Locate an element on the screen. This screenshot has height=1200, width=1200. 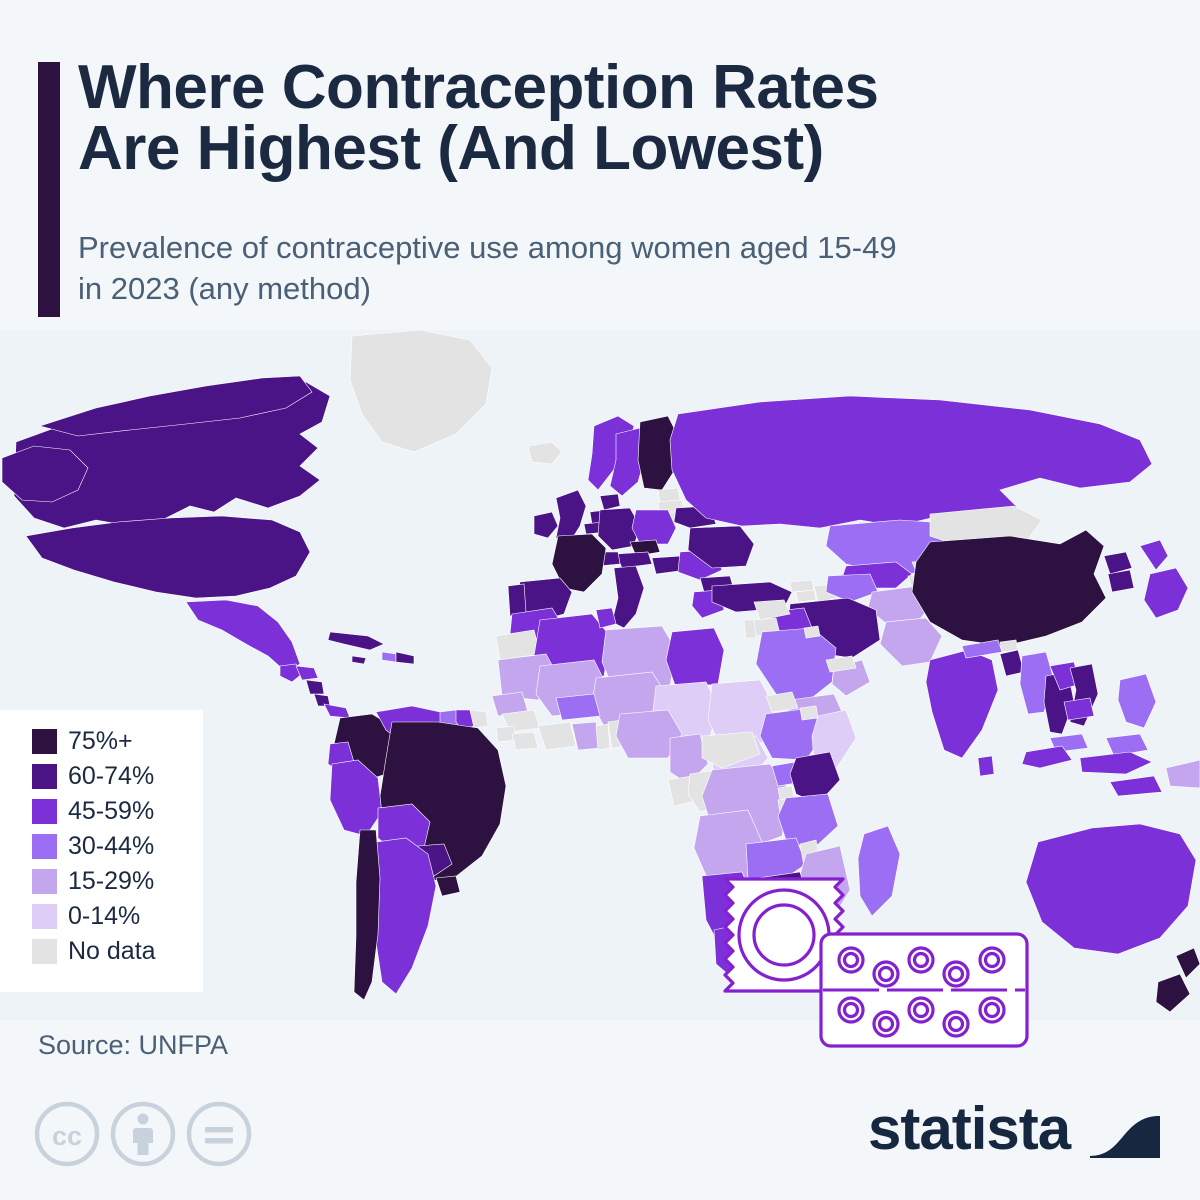
map-country-central-african-republic is located at coordinates (731, 750).